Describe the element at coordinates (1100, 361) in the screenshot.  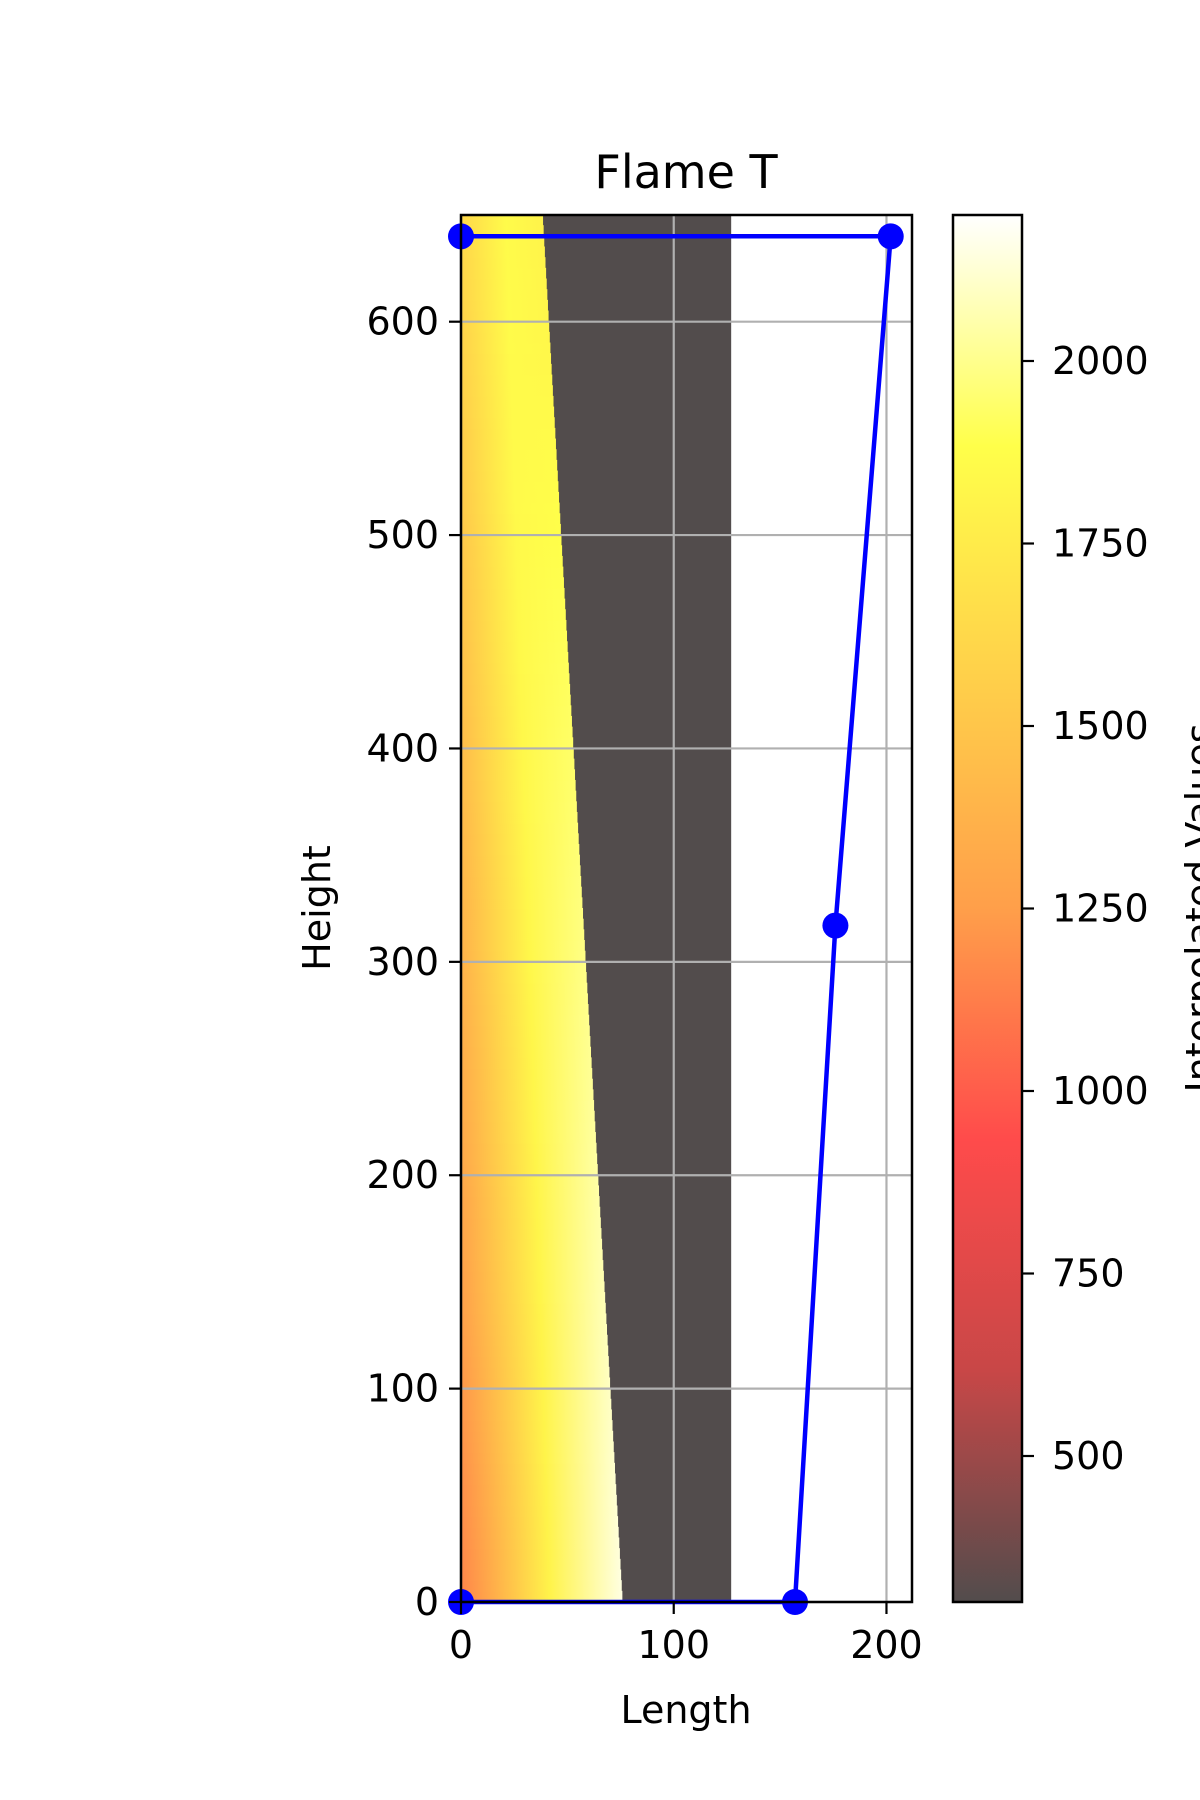
I see `colorbar-tick-label: 2000` at that location.